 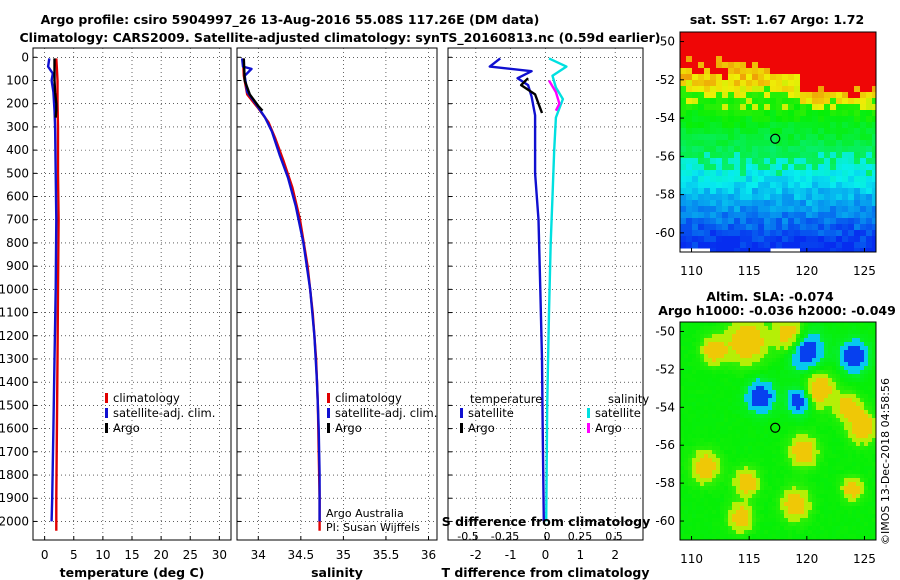 I want to click on x-tick-label: -2, so click(x=476, y=555).